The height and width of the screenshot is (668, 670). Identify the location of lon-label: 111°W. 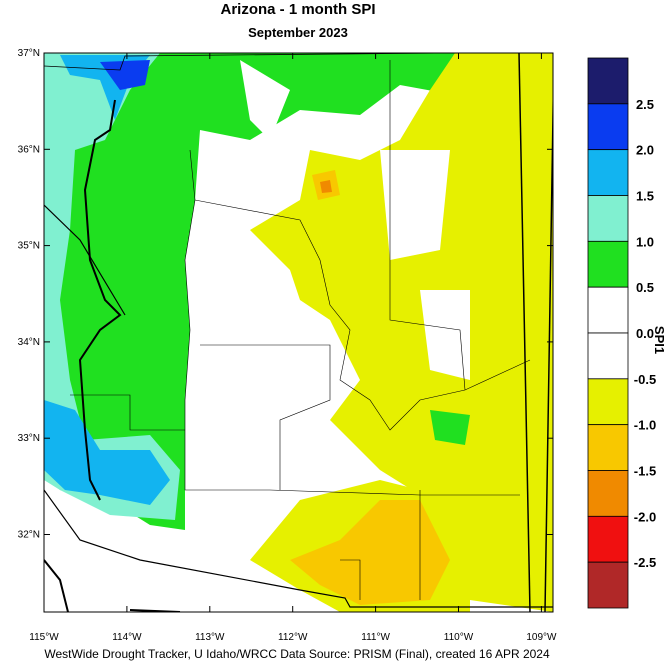
(375, 637).